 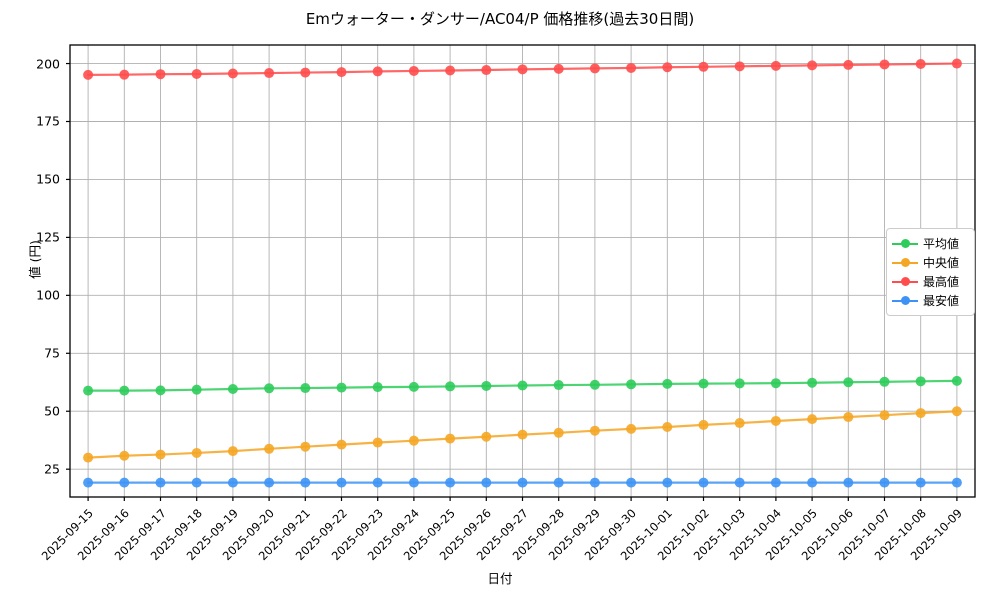 I want to click on chart-legend: 平均値 中央値 最高値 最安値, so click(x=930, y=272).